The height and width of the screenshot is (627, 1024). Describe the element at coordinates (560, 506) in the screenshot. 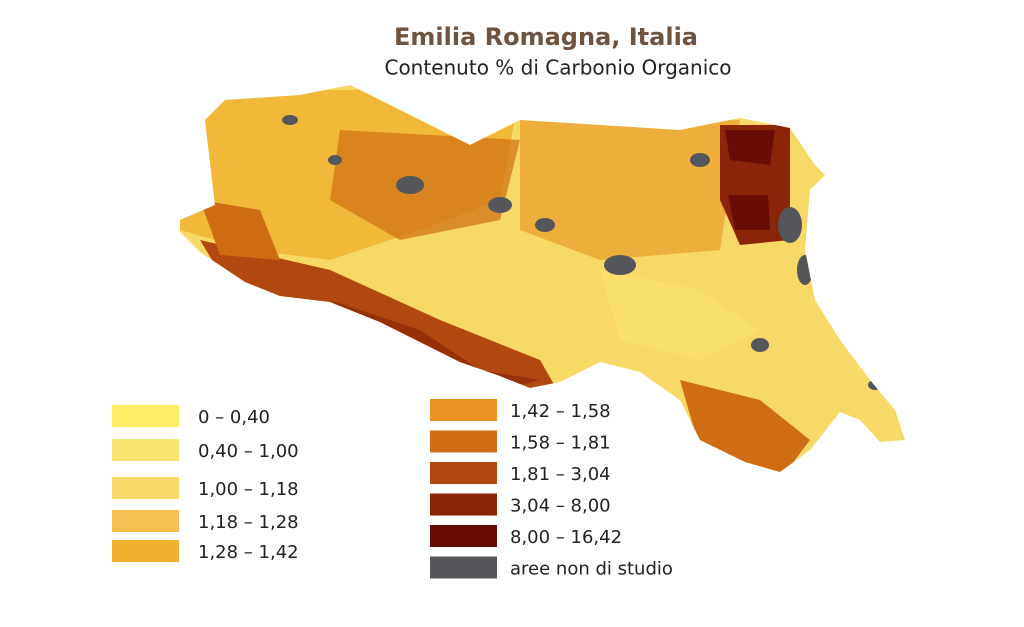

I see `legend-label: 3,04 – 8,00` at that location.